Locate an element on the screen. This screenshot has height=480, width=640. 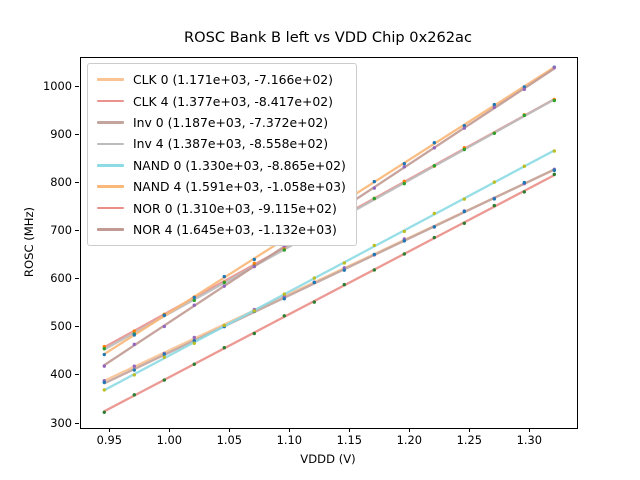
y-tick-label: 700 is located at coordinates (61, 230).